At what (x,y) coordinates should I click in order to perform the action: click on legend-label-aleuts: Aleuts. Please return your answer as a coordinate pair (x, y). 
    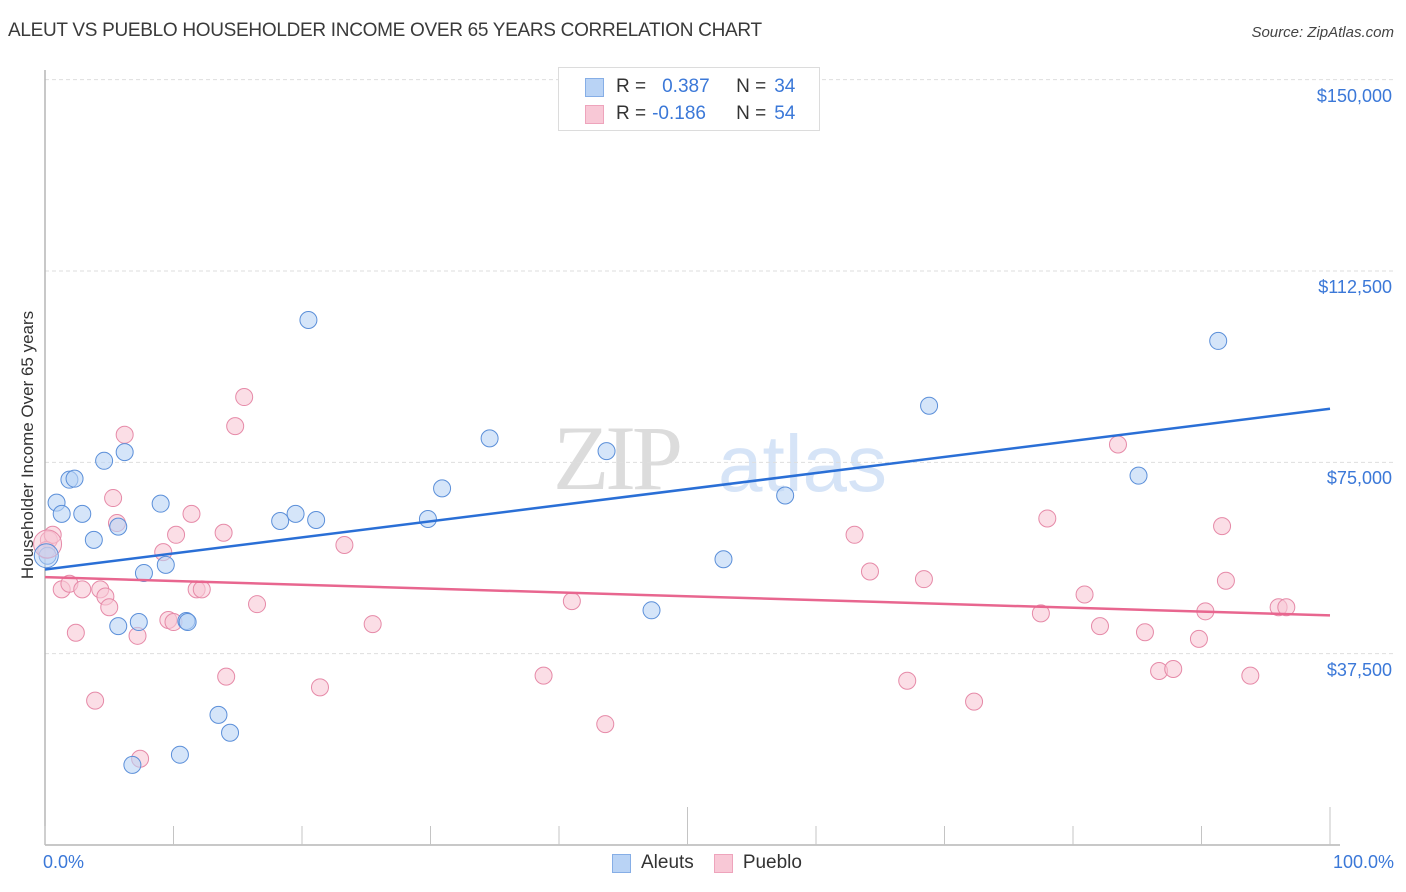
    Looking at the image, I should click on (667, 862).